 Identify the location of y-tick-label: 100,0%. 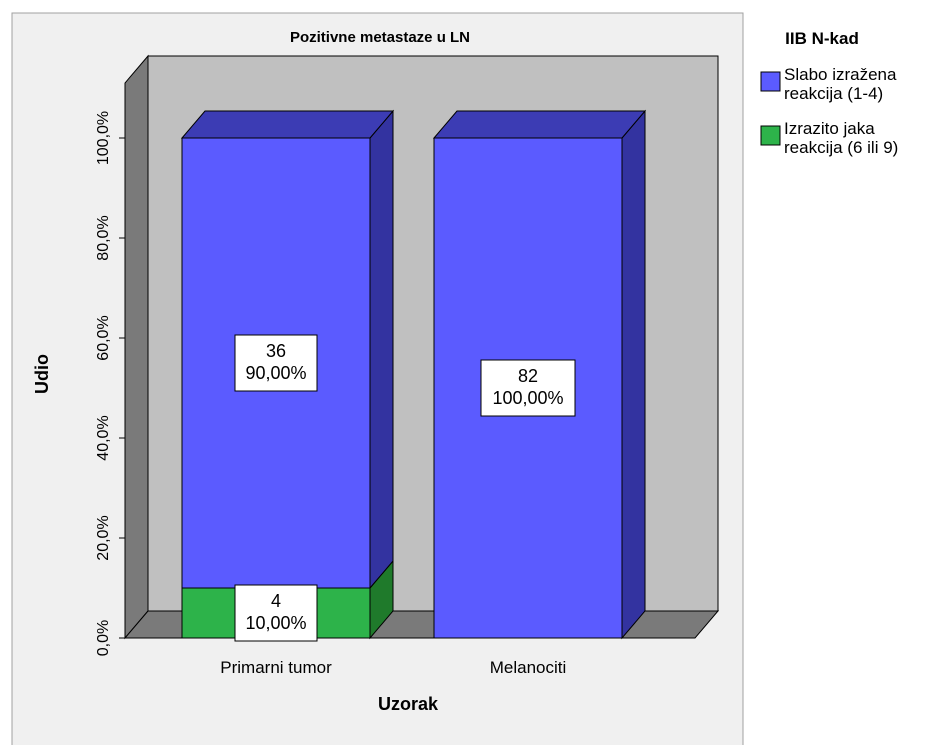
(103, 138).